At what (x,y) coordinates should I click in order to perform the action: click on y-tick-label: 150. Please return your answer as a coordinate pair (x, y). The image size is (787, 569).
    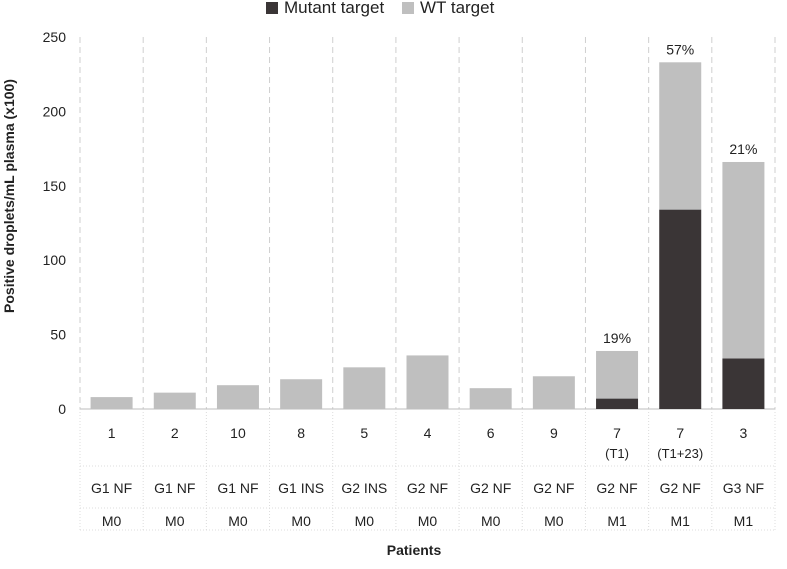
    Looking at the image, I should click on (55, 186).